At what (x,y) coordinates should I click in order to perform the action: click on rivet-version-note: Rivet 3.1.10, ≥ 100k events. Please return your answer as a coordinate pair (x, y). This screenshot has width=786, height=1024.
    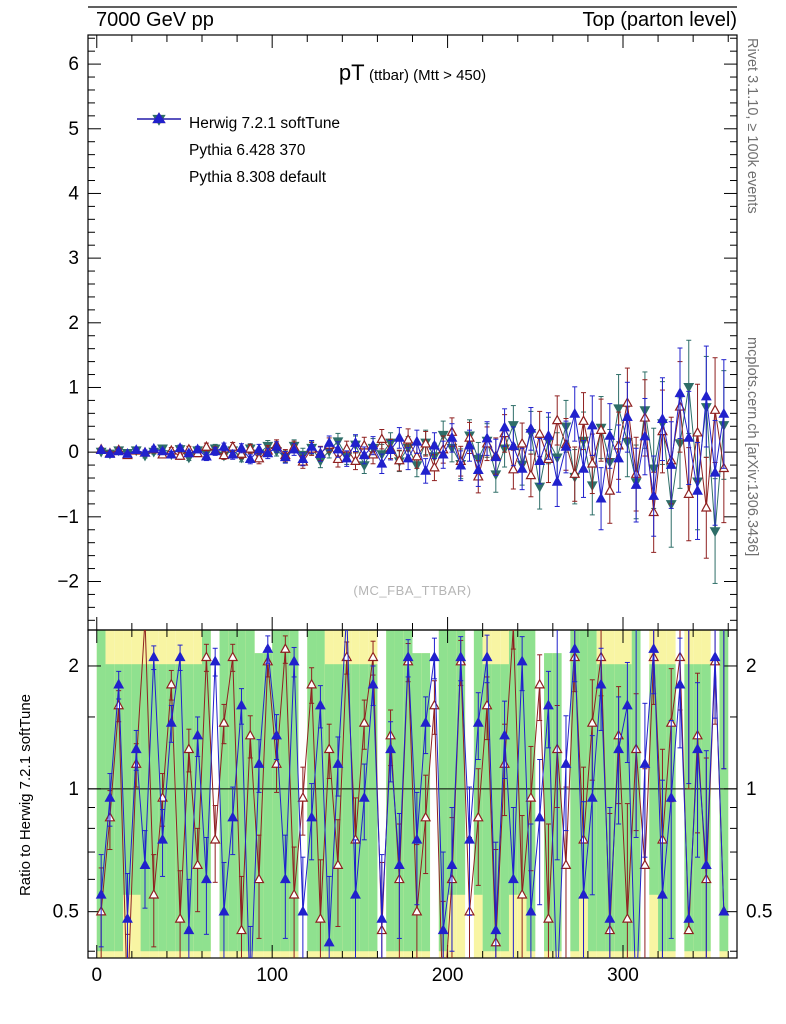
    Looking at the image, I should click on (752, 126).